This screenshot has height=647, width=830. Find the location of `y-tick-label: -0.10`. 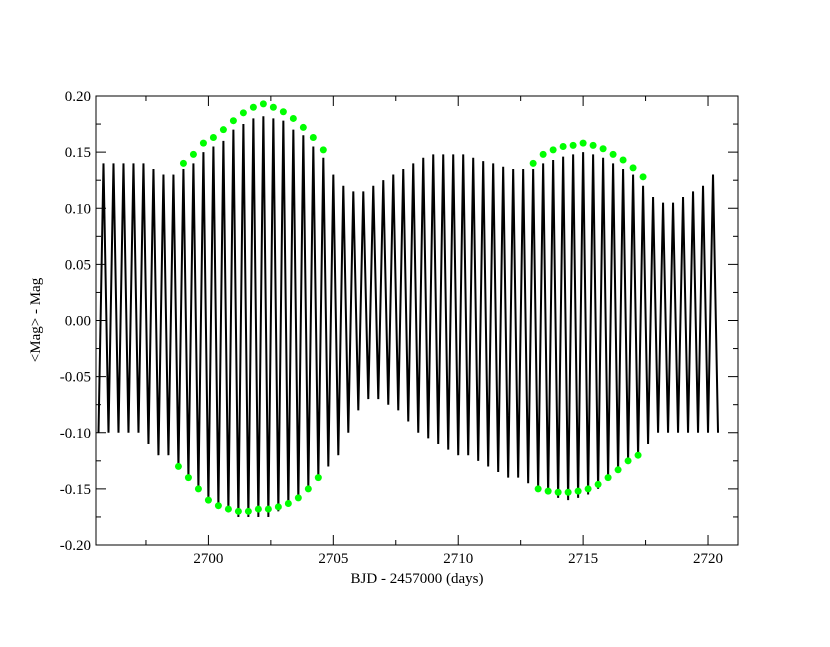

y-tick-label: -0.10 is located at coordinates (75, 434).